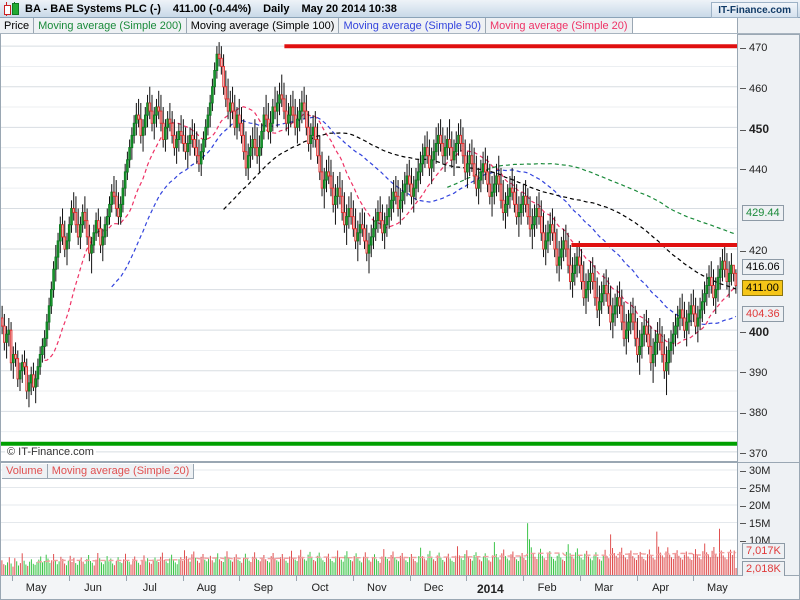 Image resolution: width=800 pixels, height=600 pixels. What do you see at coordinates (753, 48) in the screenshot?
I see `price-tick-470: 470` at bounding box center [753, 48].